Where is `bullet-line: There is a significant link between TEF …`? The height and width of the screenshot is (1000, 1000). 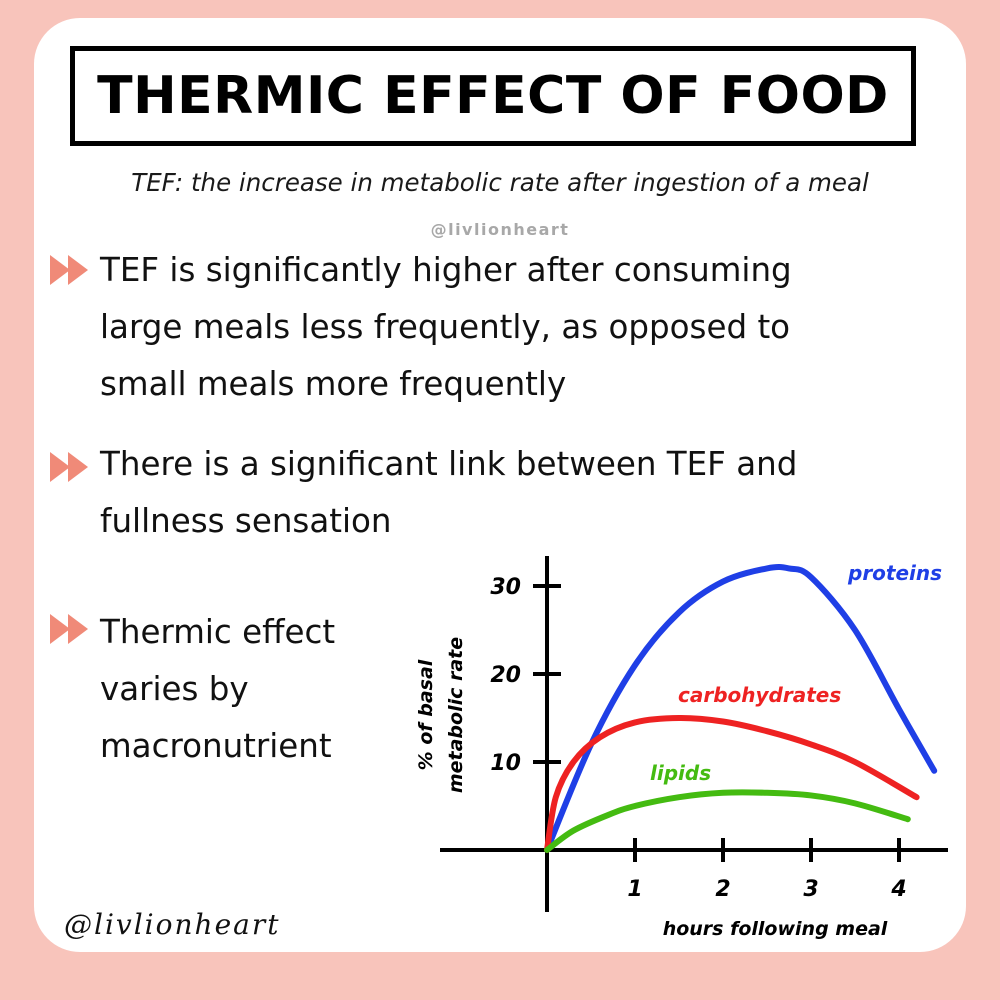 bullet-line: There is a significant link between TEF … is located at coordinates (449, 464).